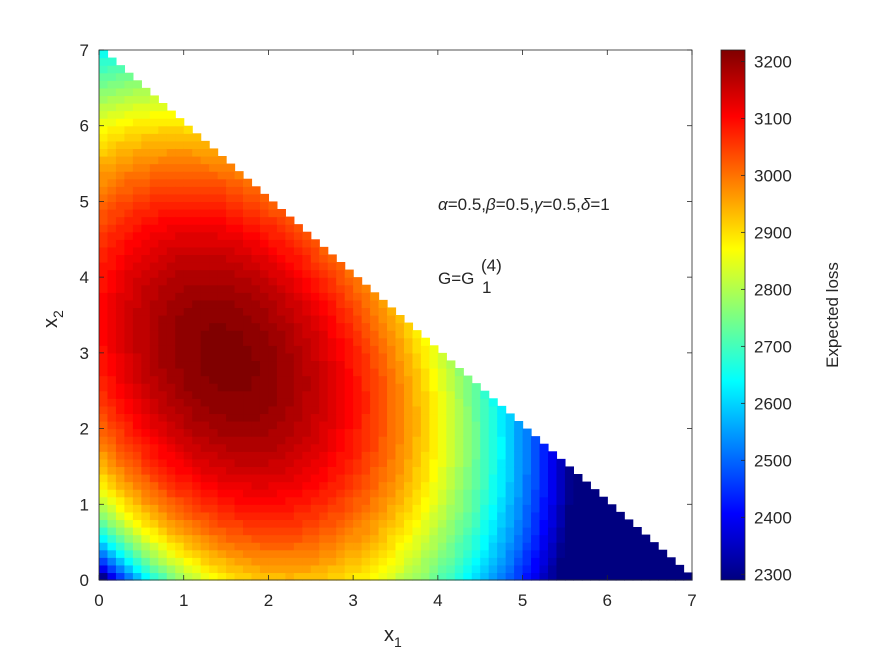  Describe the element at coordinates (773, 232) in the screenshot. I see `colorbar-tick-label: 2900` at that location.